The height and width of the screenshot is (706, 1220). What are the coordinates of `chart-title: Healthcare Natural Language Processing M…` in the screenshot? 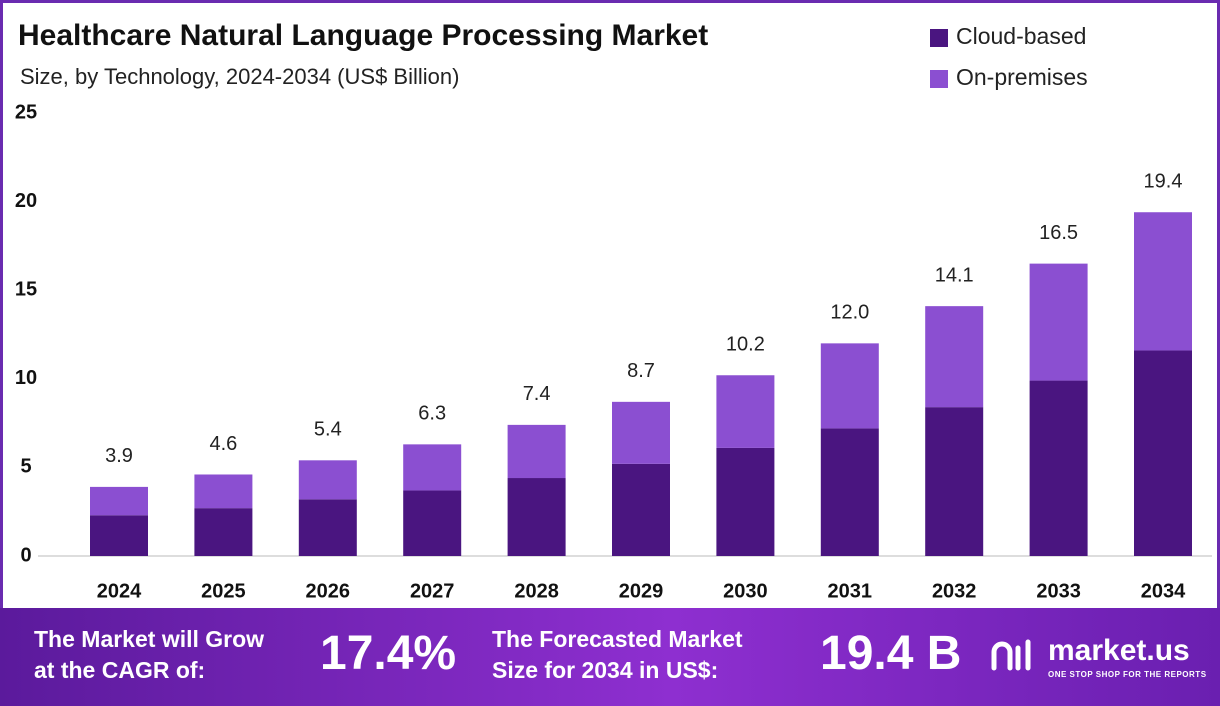 It's located at (363, 35).